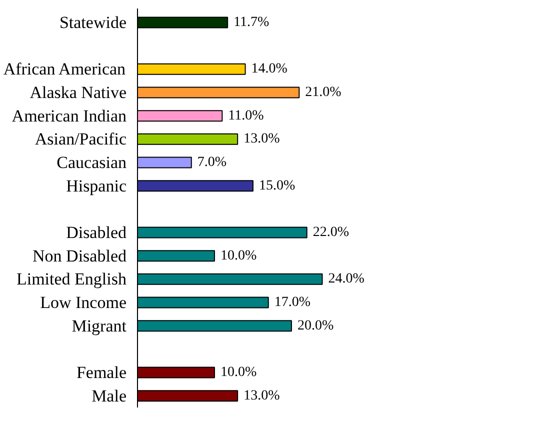 This screenshot has height=421, width=541. What do you see at coordinates (71, 279) in the screenshot?
I see `y-tick-label: Limited English` at bounding box center [71, 279].